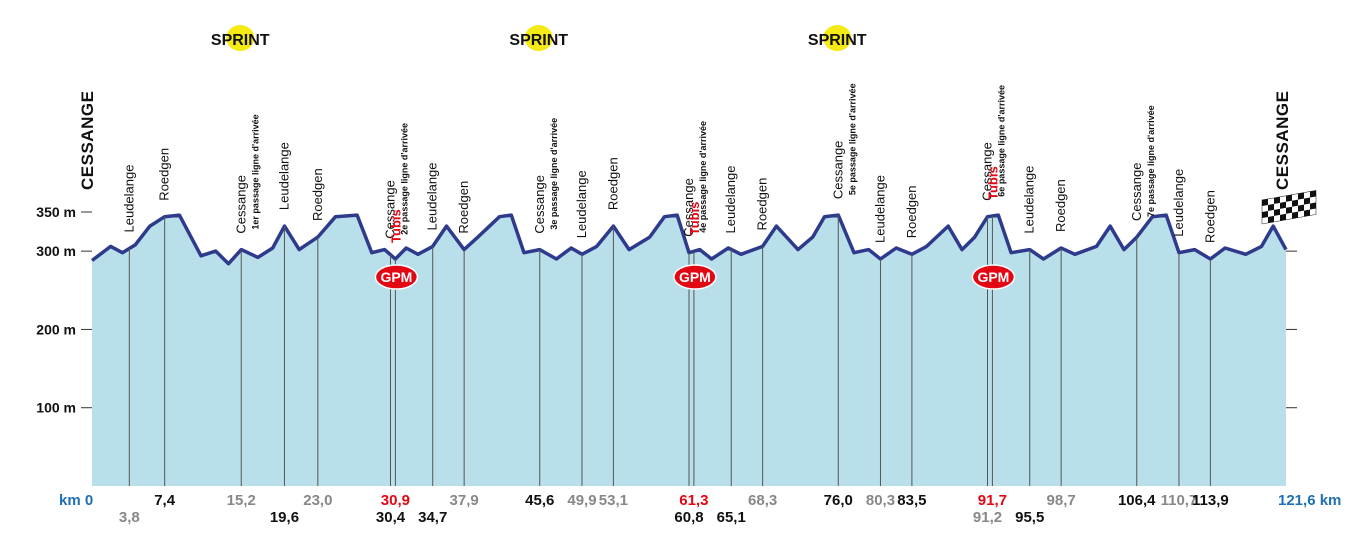 The width and height of the screenshot is (1368, 550). Describe the element at coordinates (255, 171) in the screenshot. I see `passage-label: 1er passage ligne d'arrivée` at that location.